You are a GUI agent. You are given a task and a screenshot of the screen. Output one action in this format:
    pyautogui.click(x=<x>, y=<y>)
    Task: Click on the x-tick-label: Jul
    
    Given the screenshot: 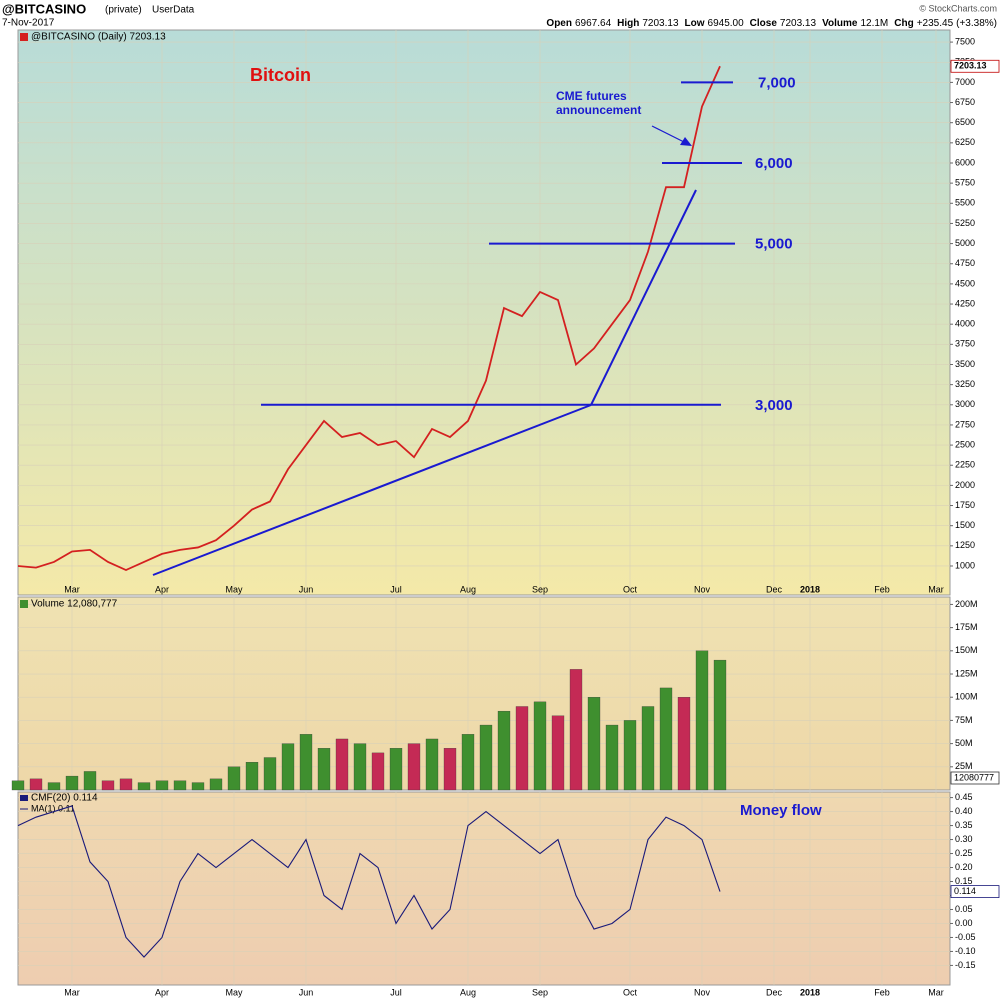 What is the action you would take?
    pyautogui.click(x=396, y=992)
    